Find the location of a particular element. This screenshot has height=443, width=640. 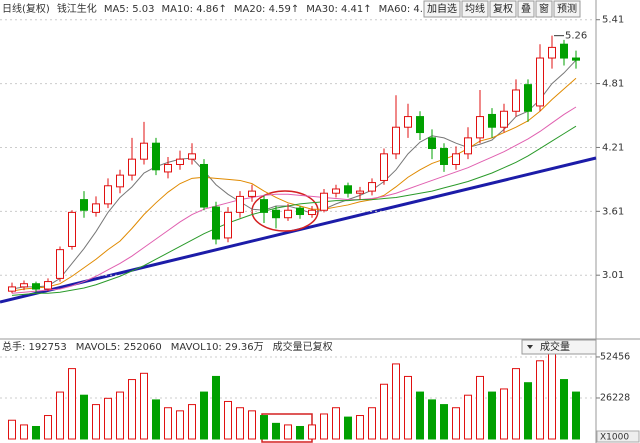

toolbar-button: 加自选 is located at coordinates (442, 9).